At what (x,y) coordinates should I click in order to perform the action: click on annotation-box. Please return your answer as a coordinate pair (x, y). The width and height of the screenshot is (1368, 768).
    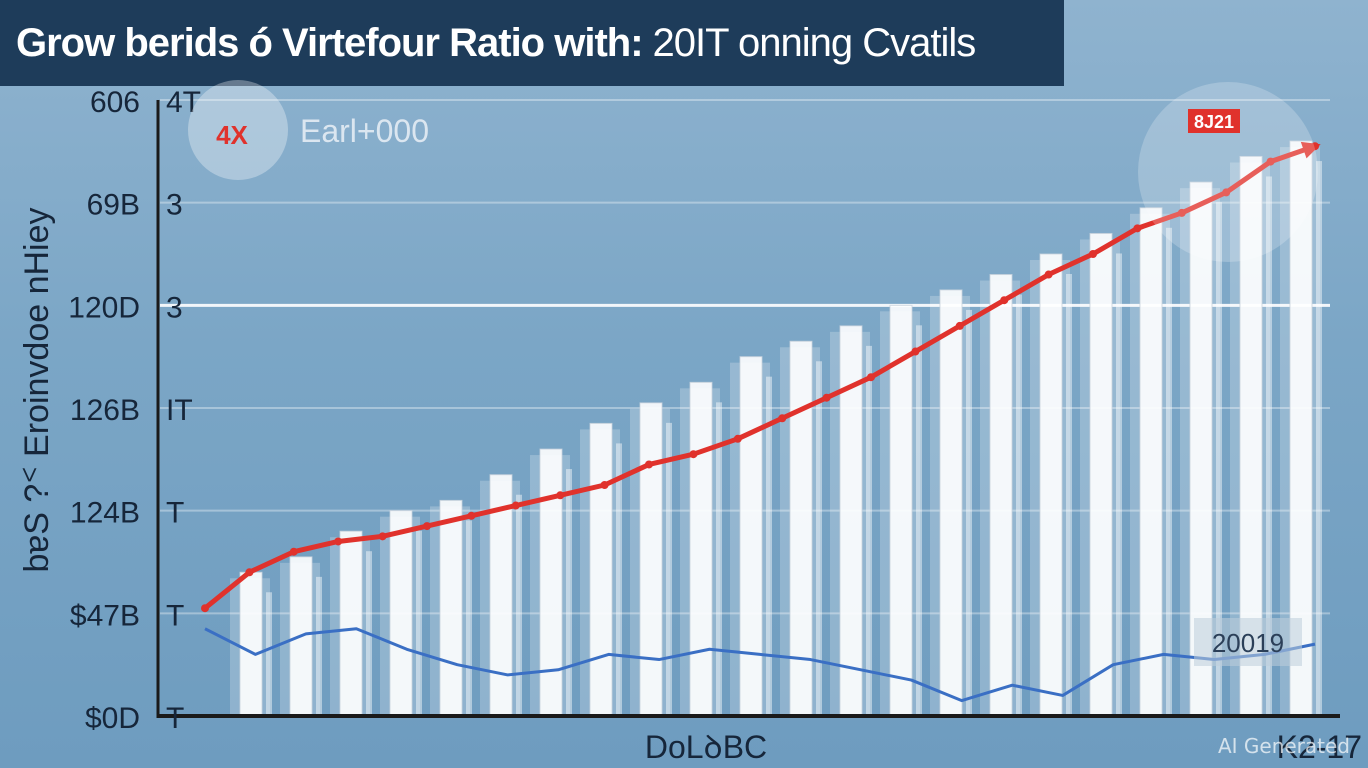
    Looking at the image, I should click on (1248, 642).